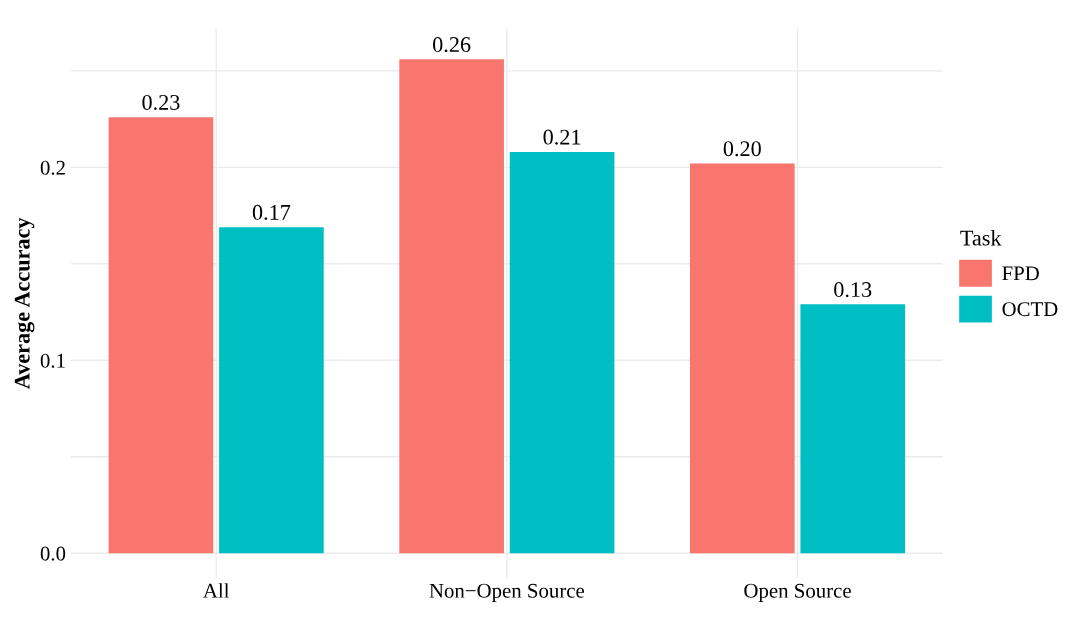  I want to click on y-axis-title: Average Accuracy, so click(24, 303).